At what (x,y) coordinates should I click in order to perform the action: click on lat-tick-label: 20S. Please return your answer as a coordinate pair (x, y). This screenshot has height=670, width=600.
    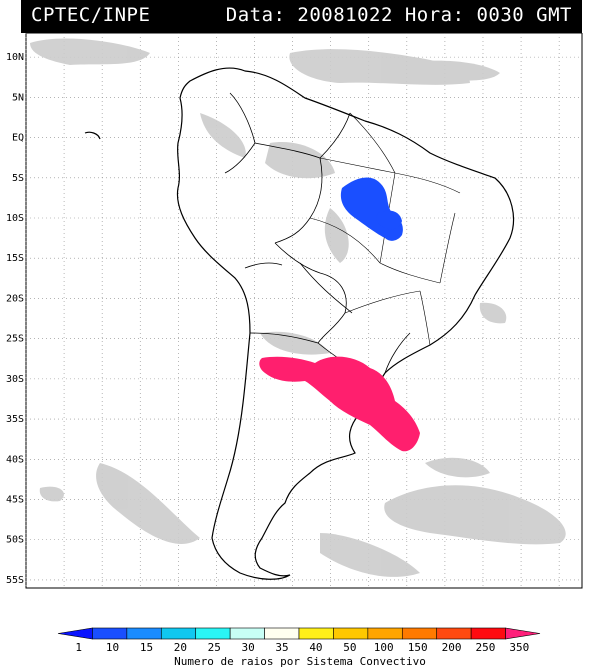
    Looking at the image, I should click on (15, 298).